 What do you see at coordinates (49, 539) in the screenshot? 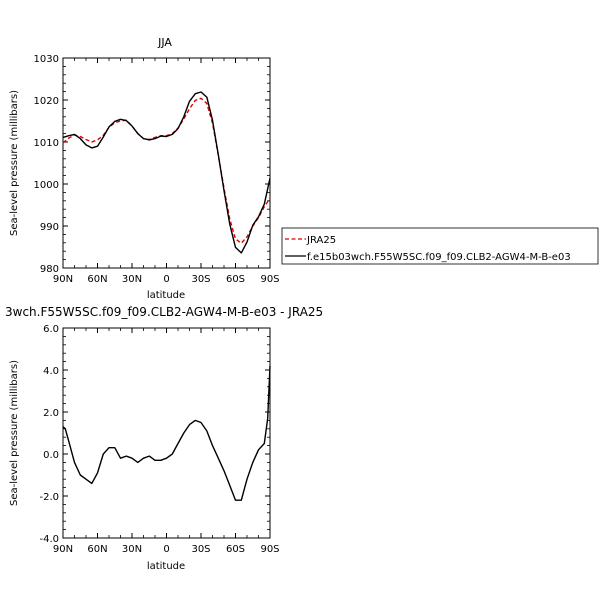
I see `y-tick-label: -4.0` at bounding box center [49, 539].